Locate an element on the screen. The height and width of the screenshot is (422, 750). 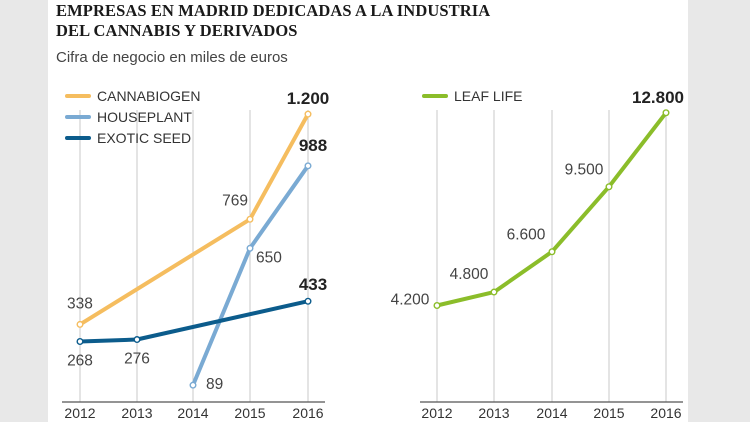
x-tick-label-1-0: 2012 is located at coordinates (436, 413).